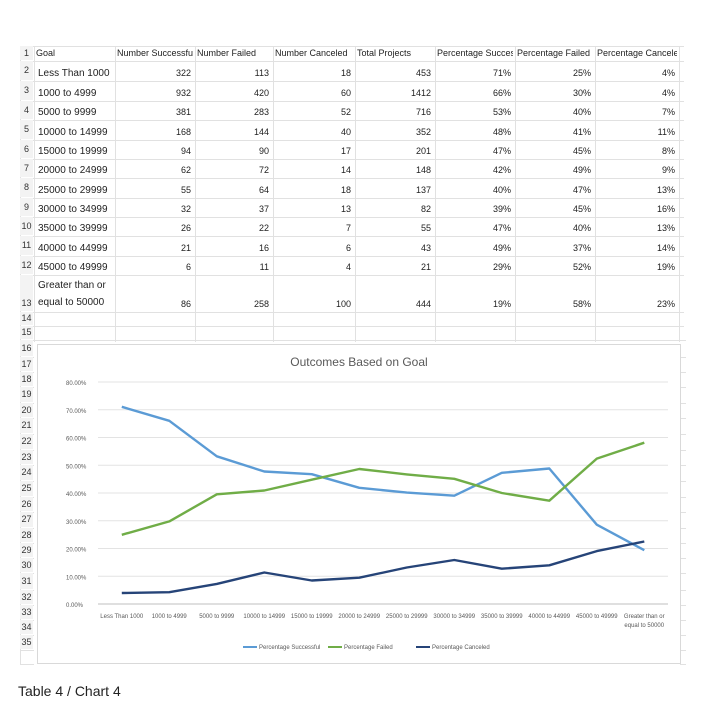 This screenshot has width=712, height=728. Describe the element at coordinates (263, 209) in the screenshot. I see `table-cell: 37` at that location.